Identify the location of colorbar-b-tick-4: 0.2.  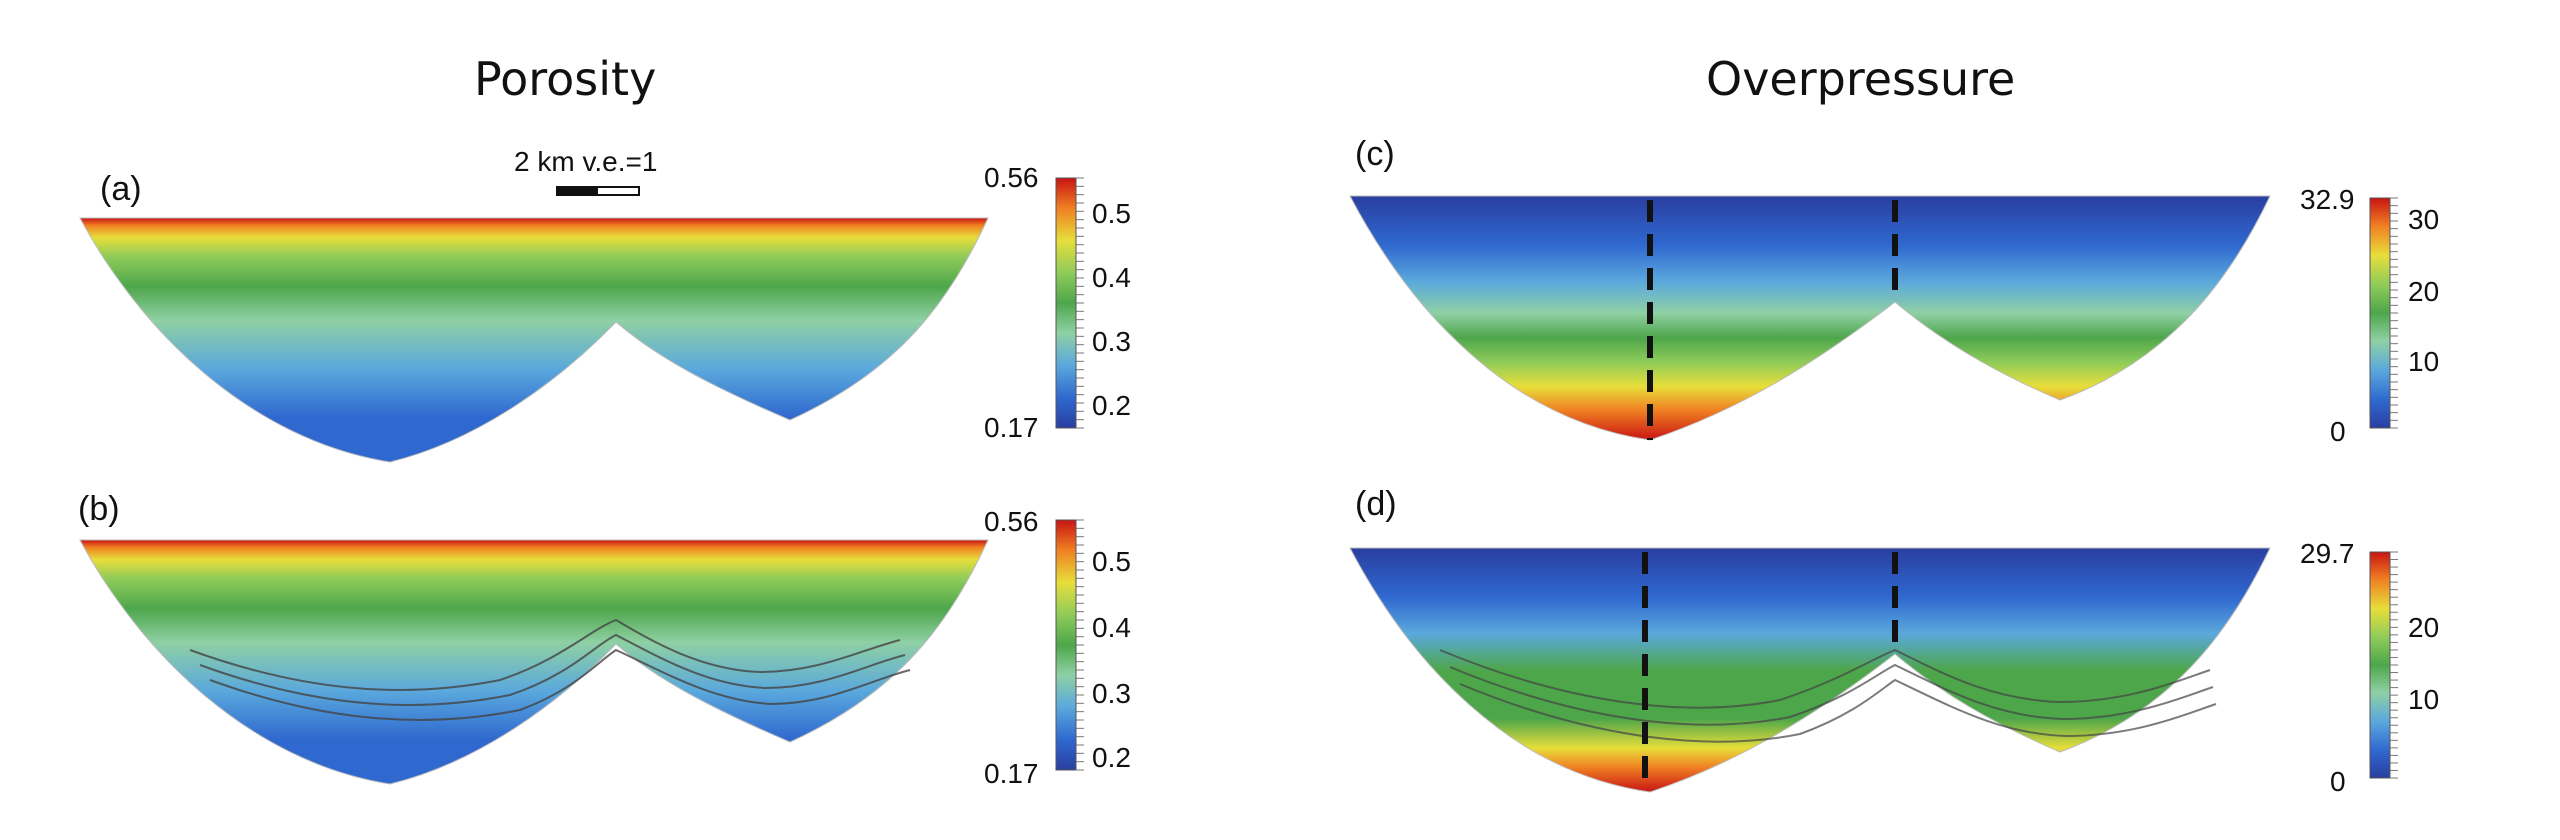
(1111, 757).